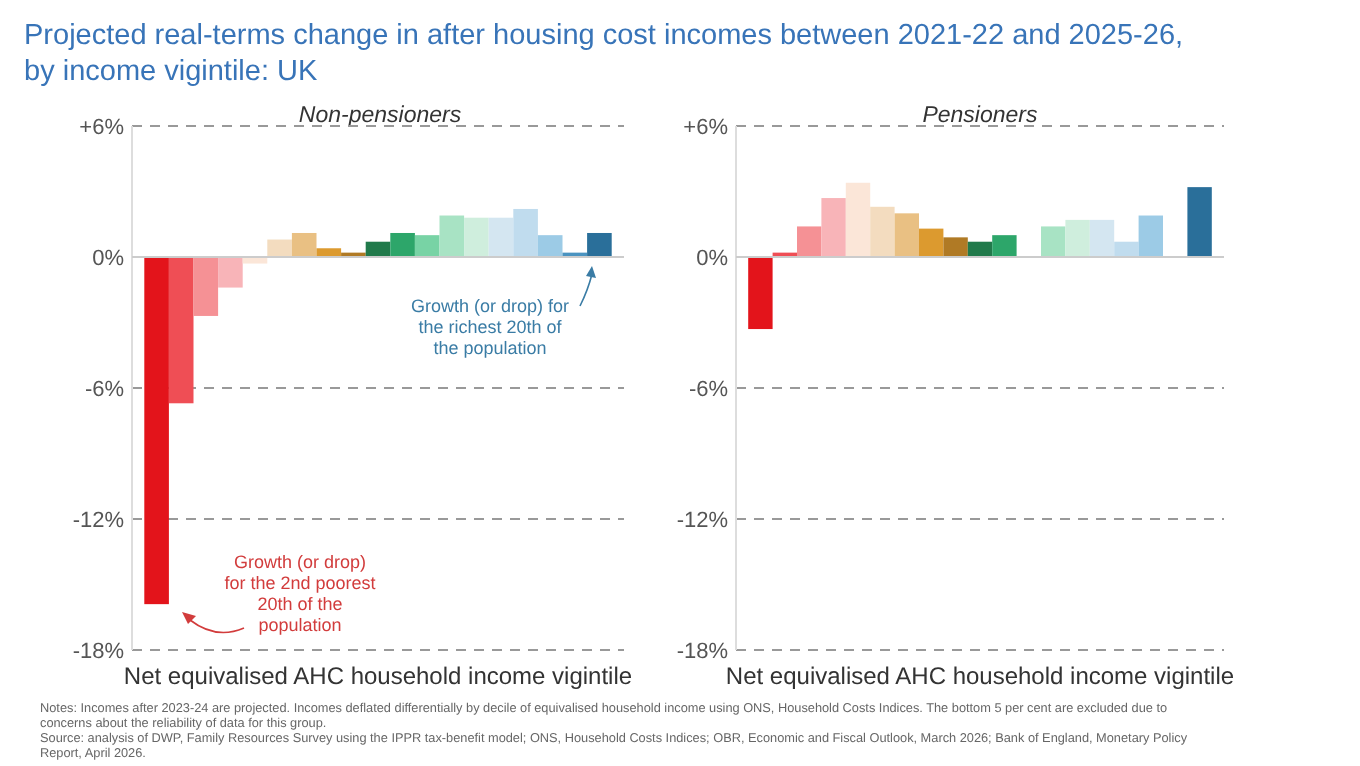  What do you see at coordinates (380, 116) in the screenshot?
I see `chart-subtitle: Non-pensioners` at bounding box center [380, 116].